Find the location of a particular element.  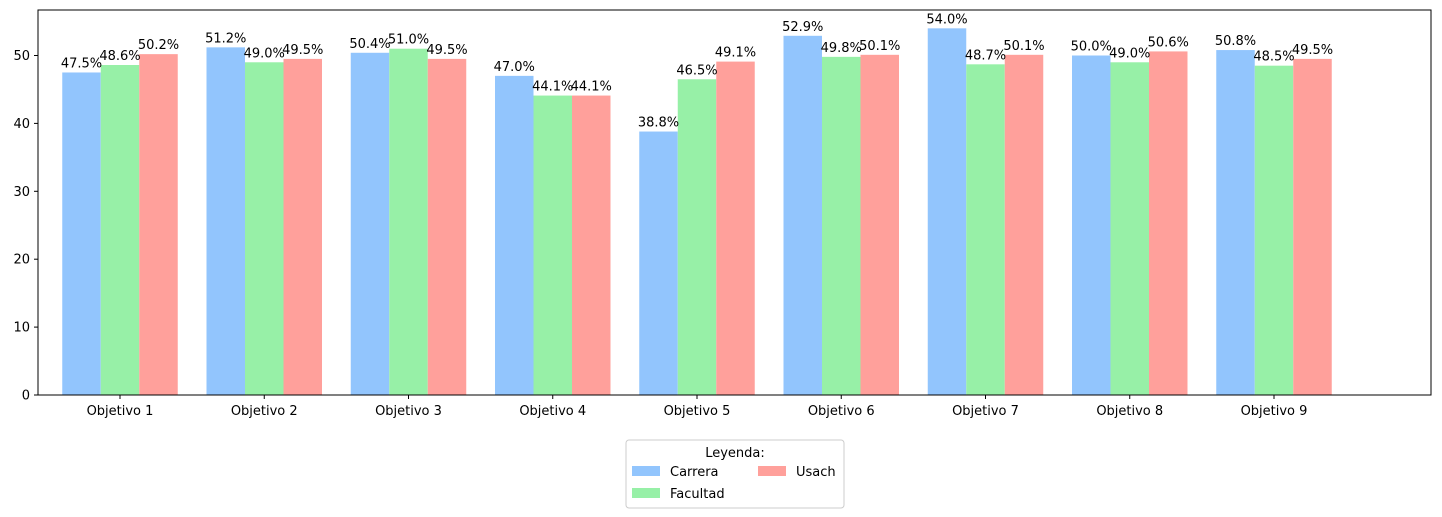

value-label-carrera-6: 52.9% is located at coordinates (802, 27).